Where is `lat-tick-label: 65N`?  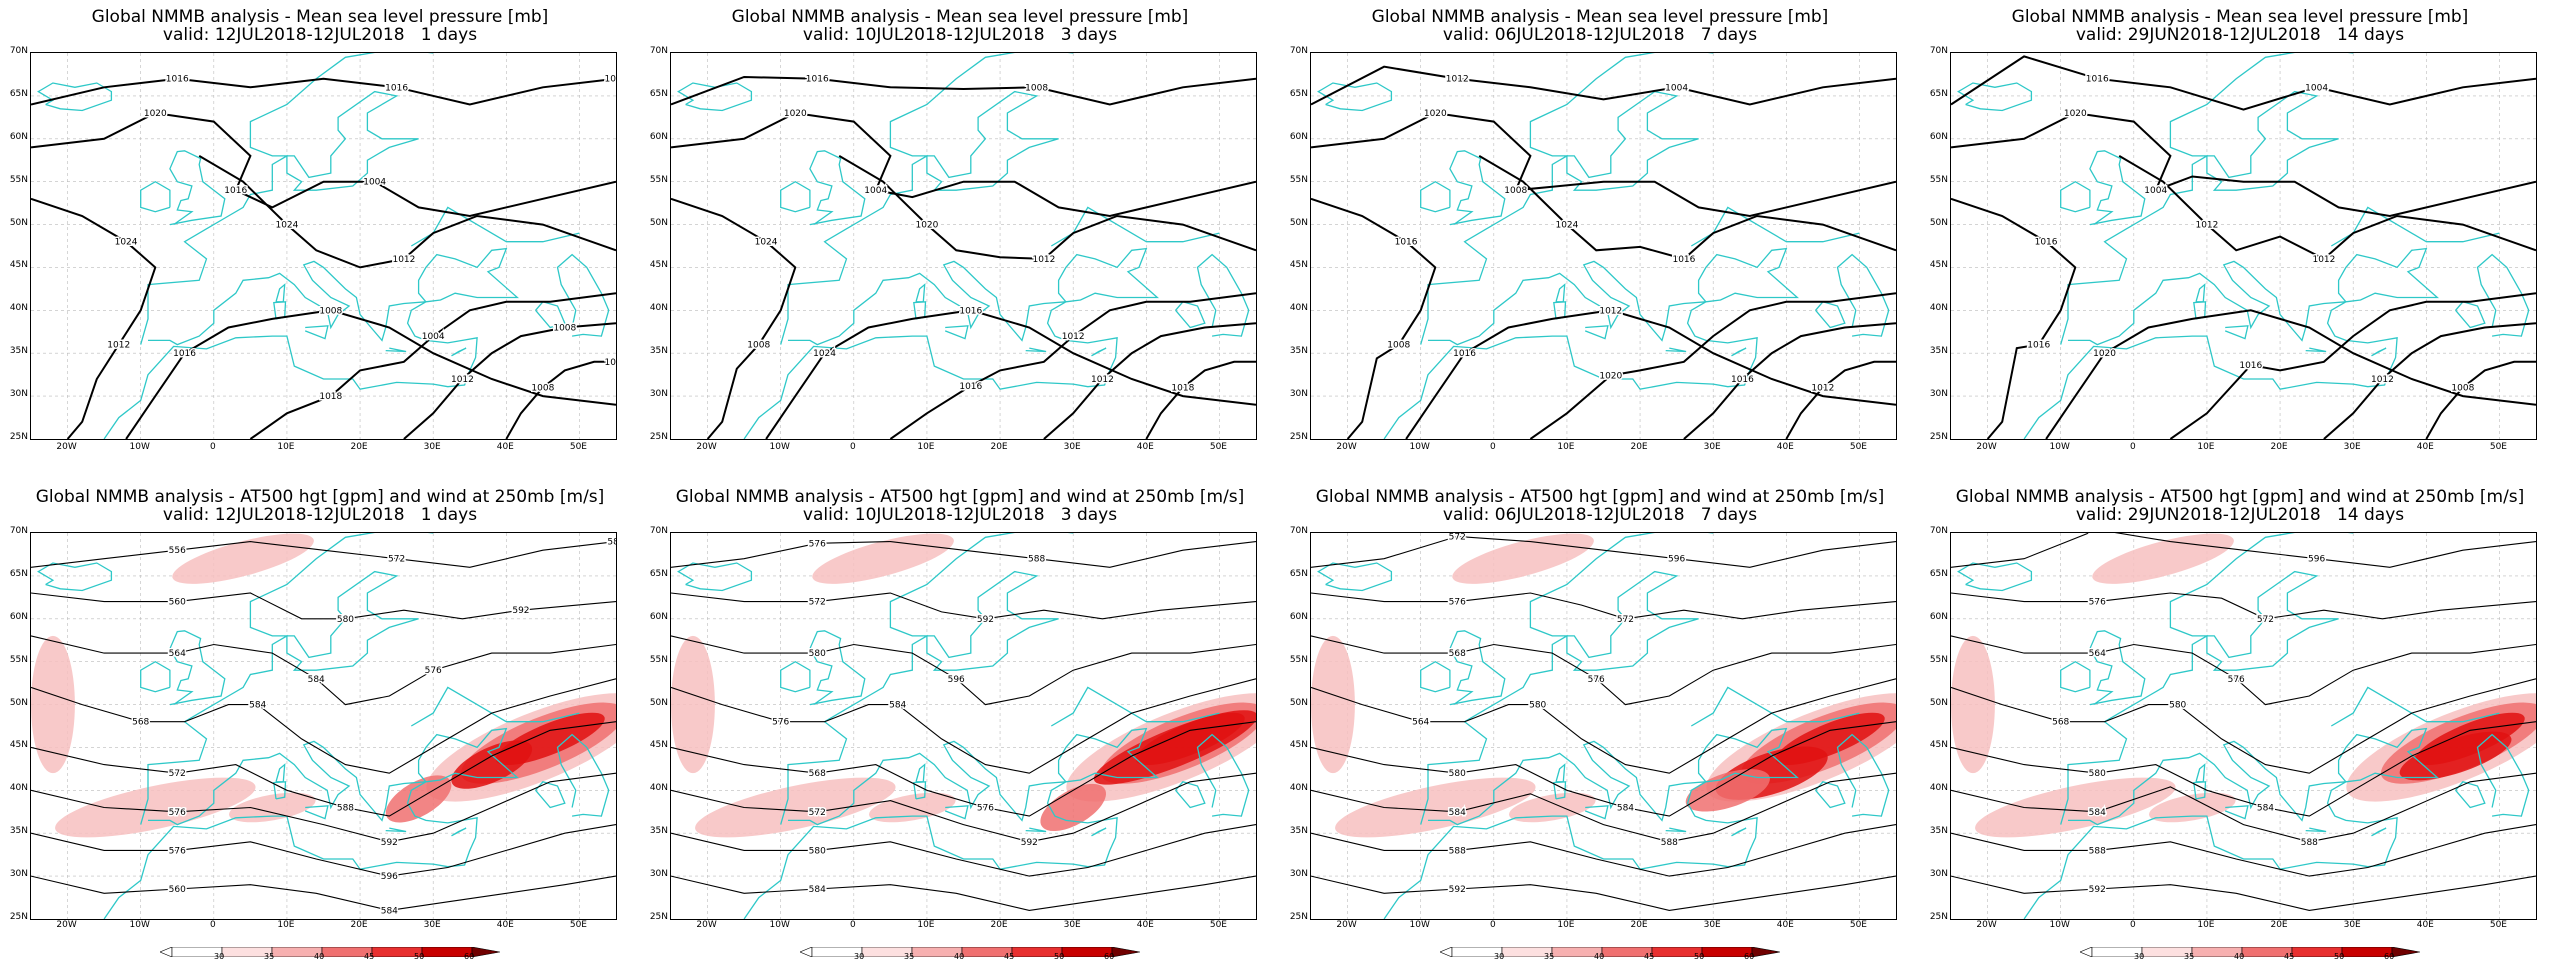 lat-tick-label: 65N is located at coordinates (18, 573).